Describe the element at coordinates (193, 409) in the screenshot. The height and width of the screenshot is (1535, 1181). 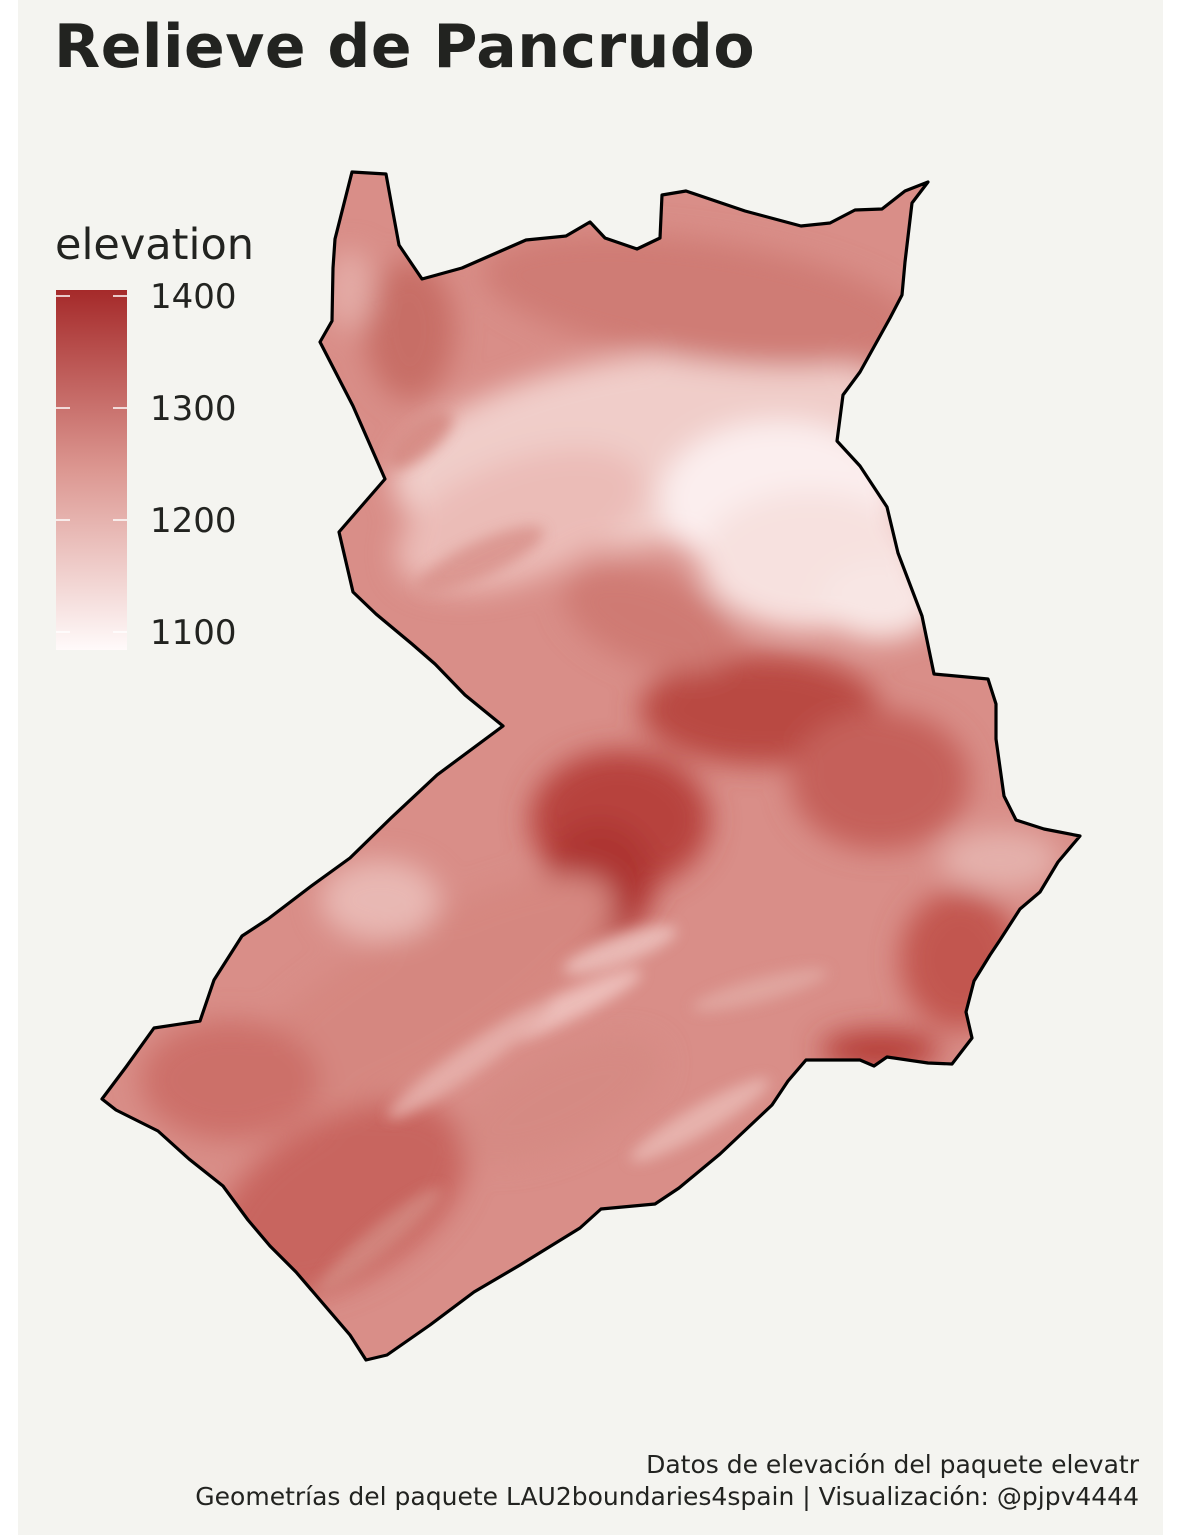
I see `legend-label-1300: 1300` at that location.